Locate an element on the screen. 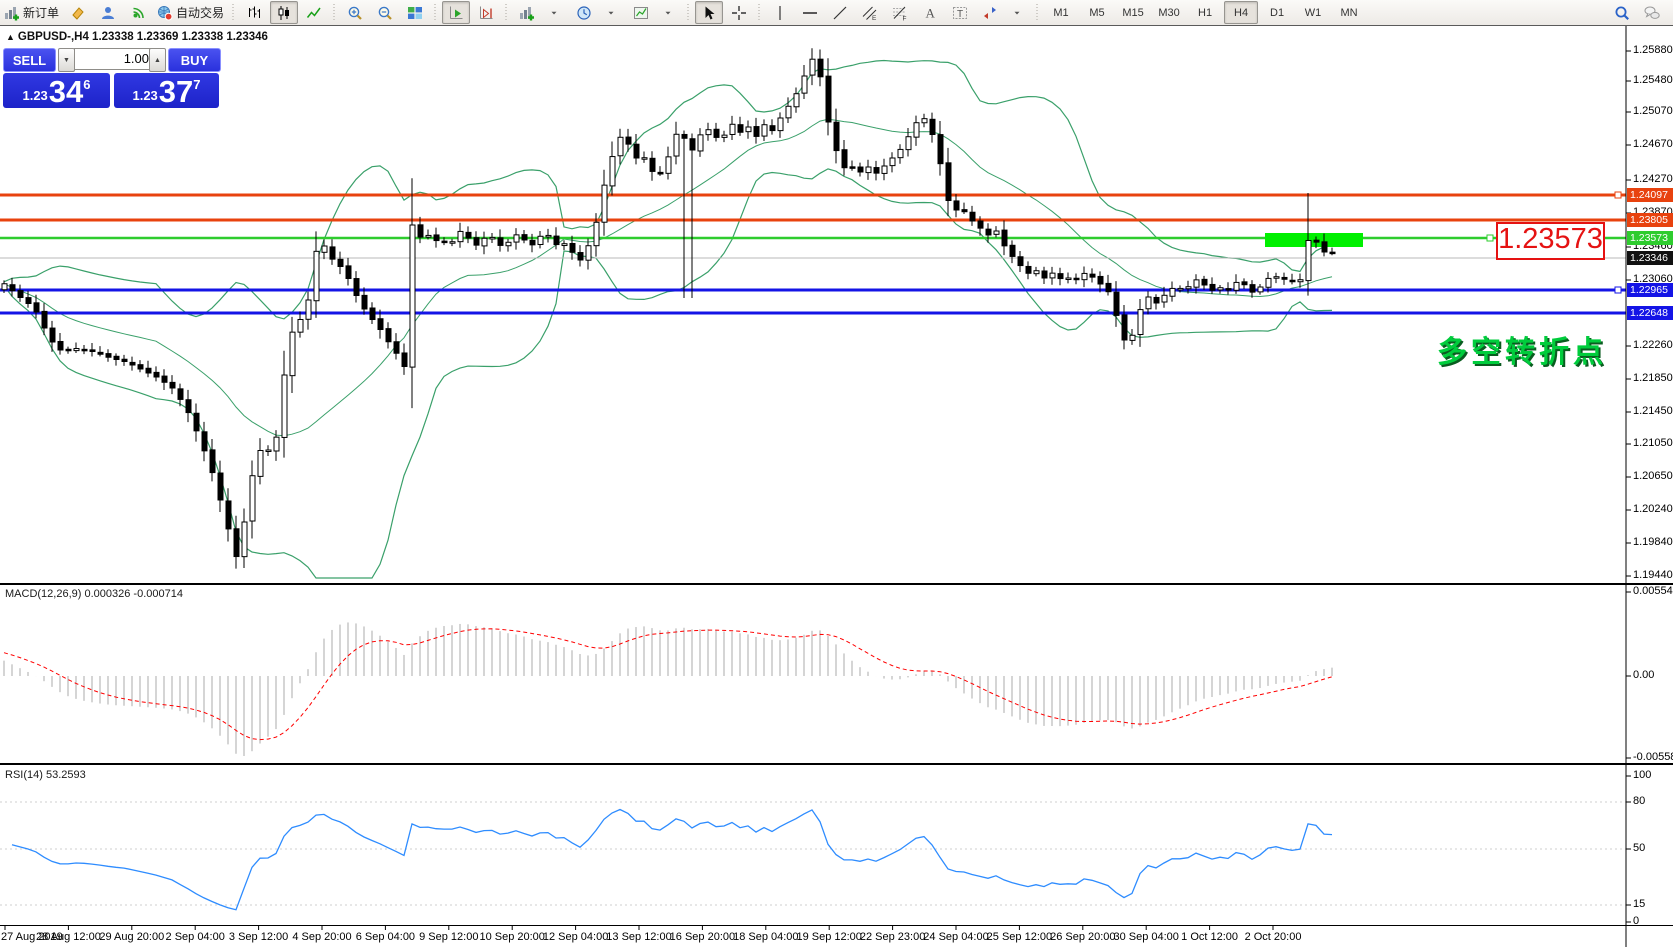  sell-price-sup: 6 is located at coordinates (87, 84).